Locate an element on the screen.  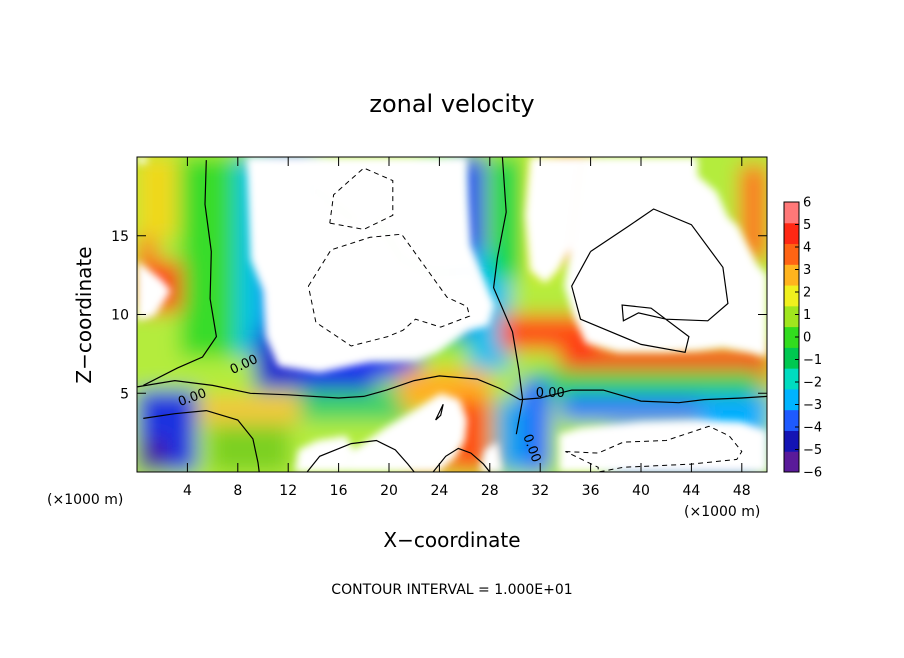
x-tick-label: 24 is located at coordinates (439, 491).